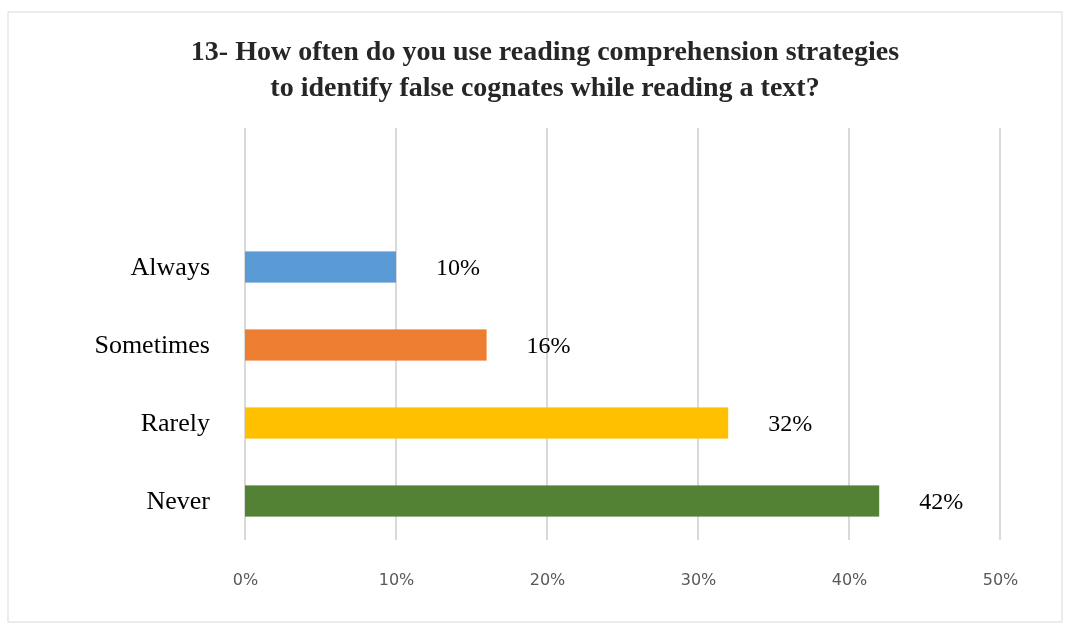 The image size is (1070, 628). I want to click on y-tick-label: Rarely, so click(175, 423).